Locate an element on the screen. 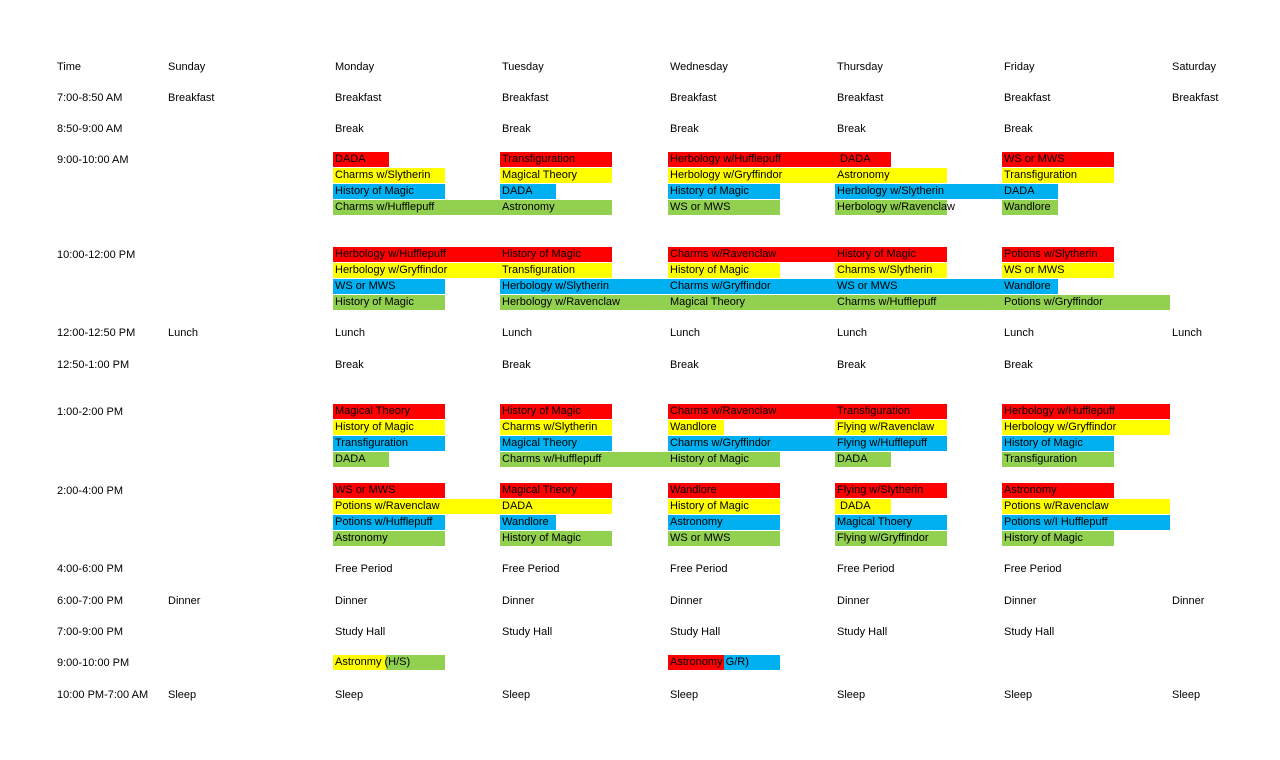 The width and height of the screenshot is (1280, 760). time-label: 4:00-6:00 PM is located at coordinates (90, 569).